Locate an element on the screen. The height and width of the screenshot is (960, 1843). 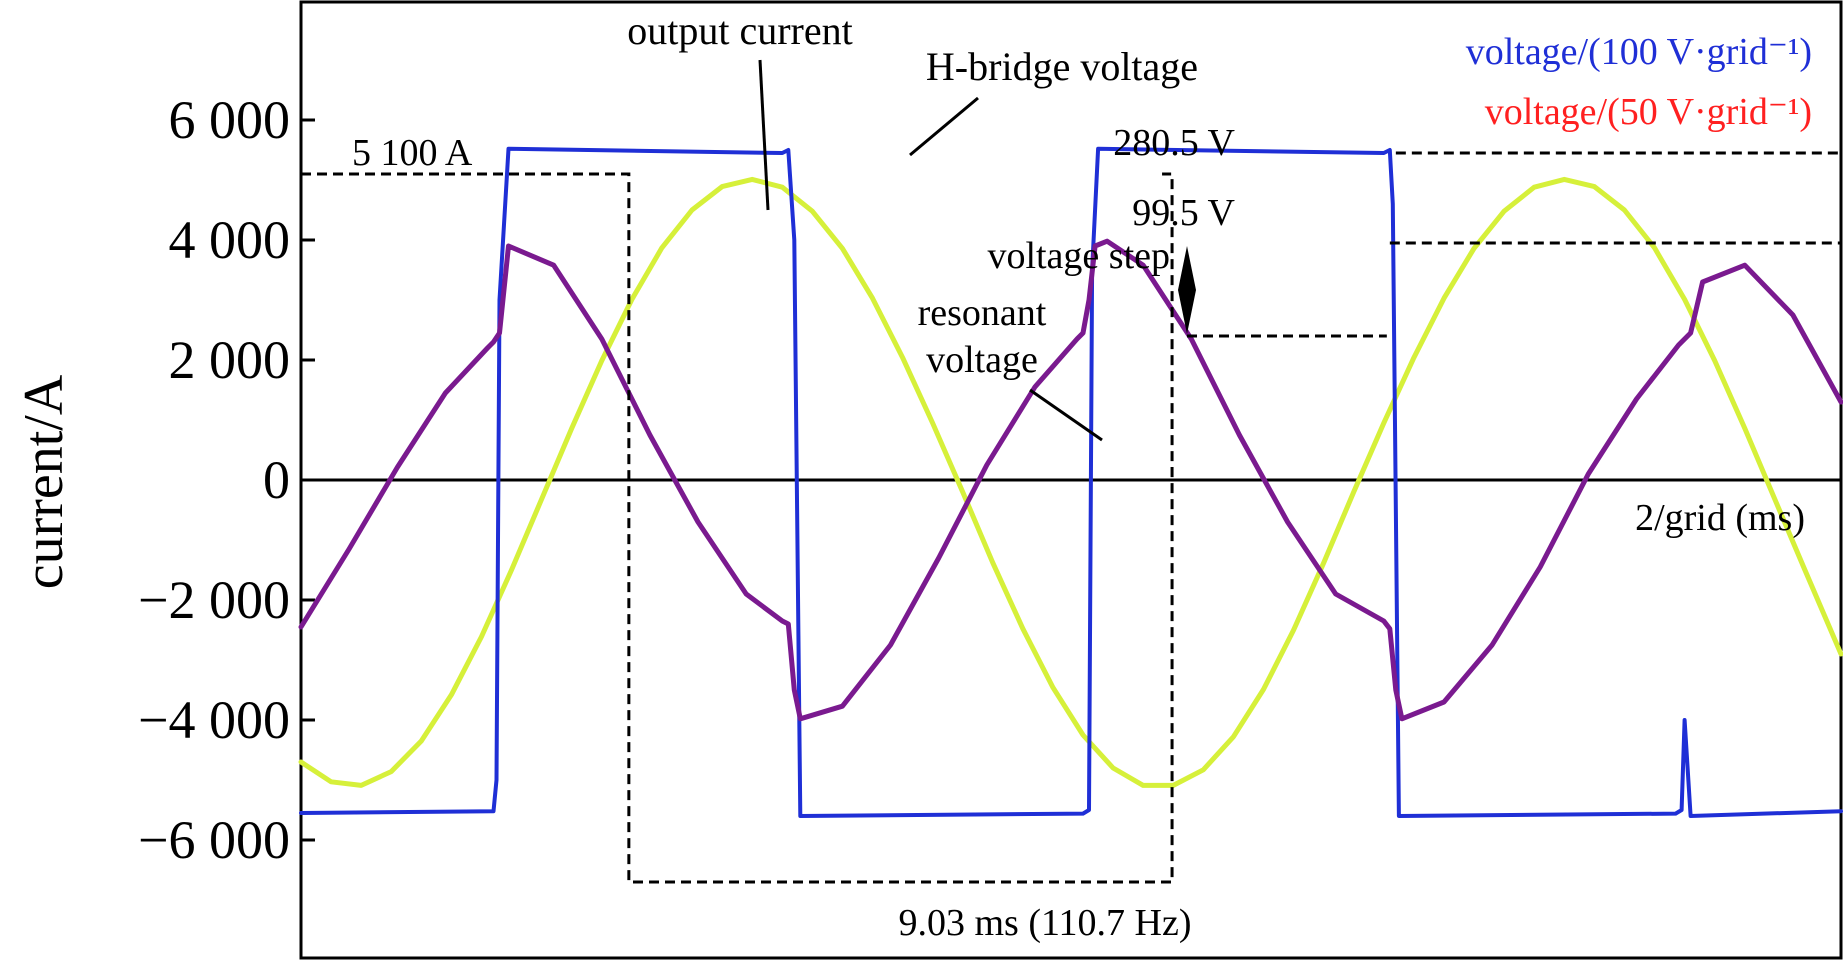
output-current-leader is located at coordinates (764, 135).